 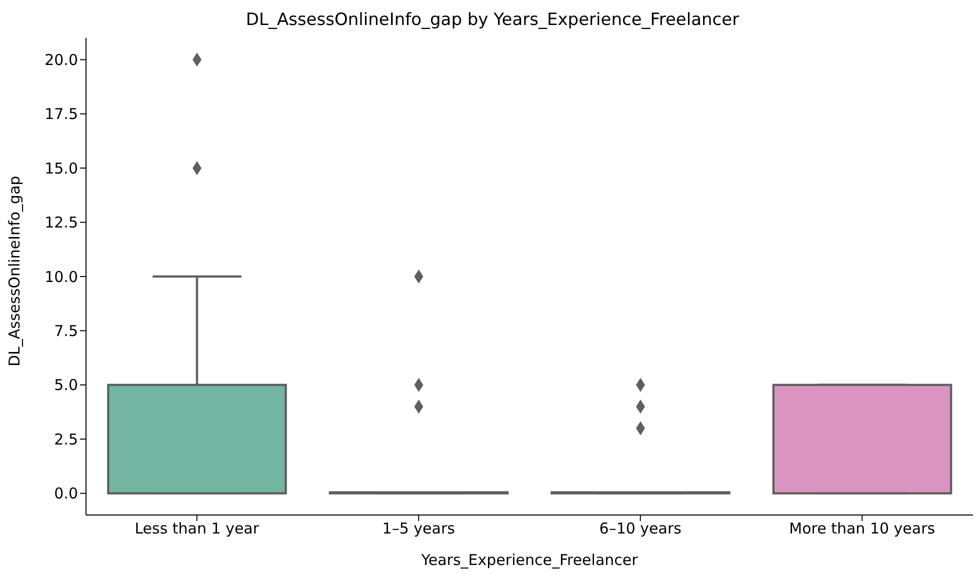 What do you see at coordinates (66, 331) in the screenshot?
I see `y-tick-label: 7.5` at bounding box center [66, 331].